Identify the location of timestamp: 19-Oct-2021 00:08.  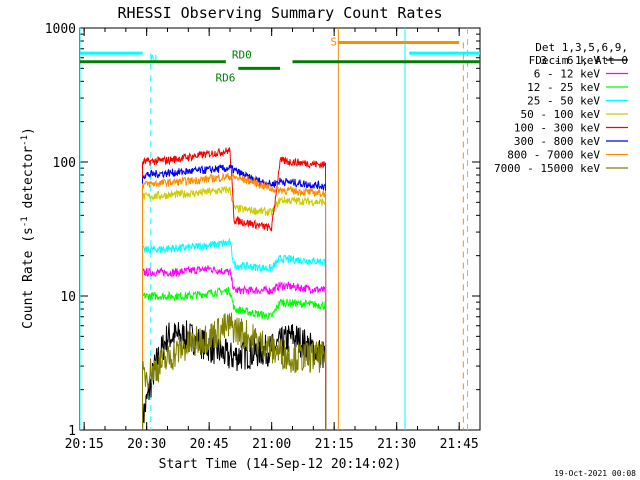
(595, 473).